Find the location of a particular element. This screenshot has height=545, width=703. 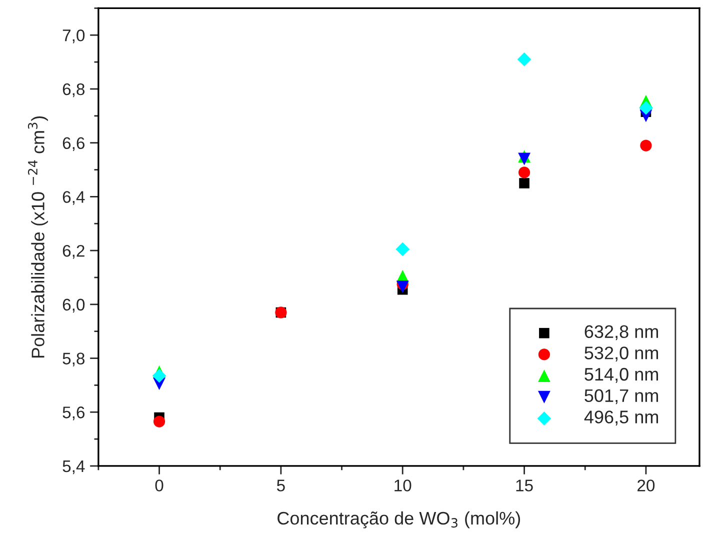

y-axis-title: Polarizabilidade (x10 $^{−24}$ cm$^{3}$) is located at coordinates (38, 237).